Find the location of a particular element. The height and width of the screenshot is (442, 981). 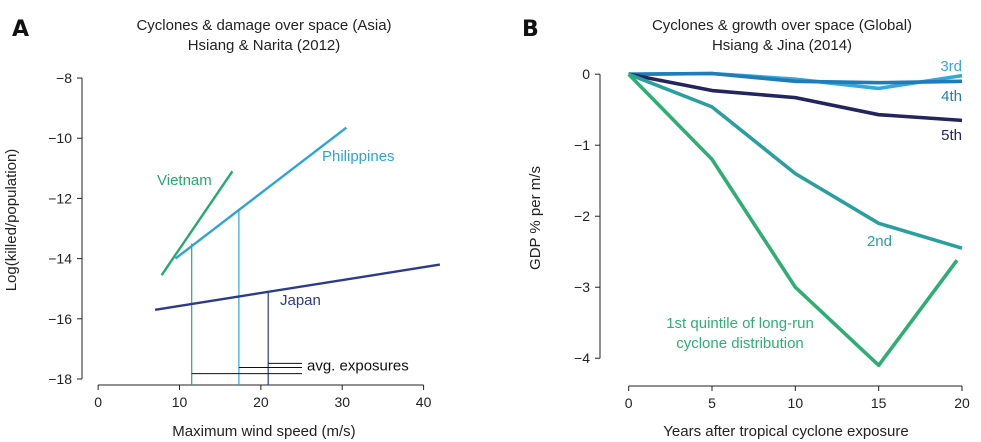

panel-b-letter: B is located at coordinates (530, 29).